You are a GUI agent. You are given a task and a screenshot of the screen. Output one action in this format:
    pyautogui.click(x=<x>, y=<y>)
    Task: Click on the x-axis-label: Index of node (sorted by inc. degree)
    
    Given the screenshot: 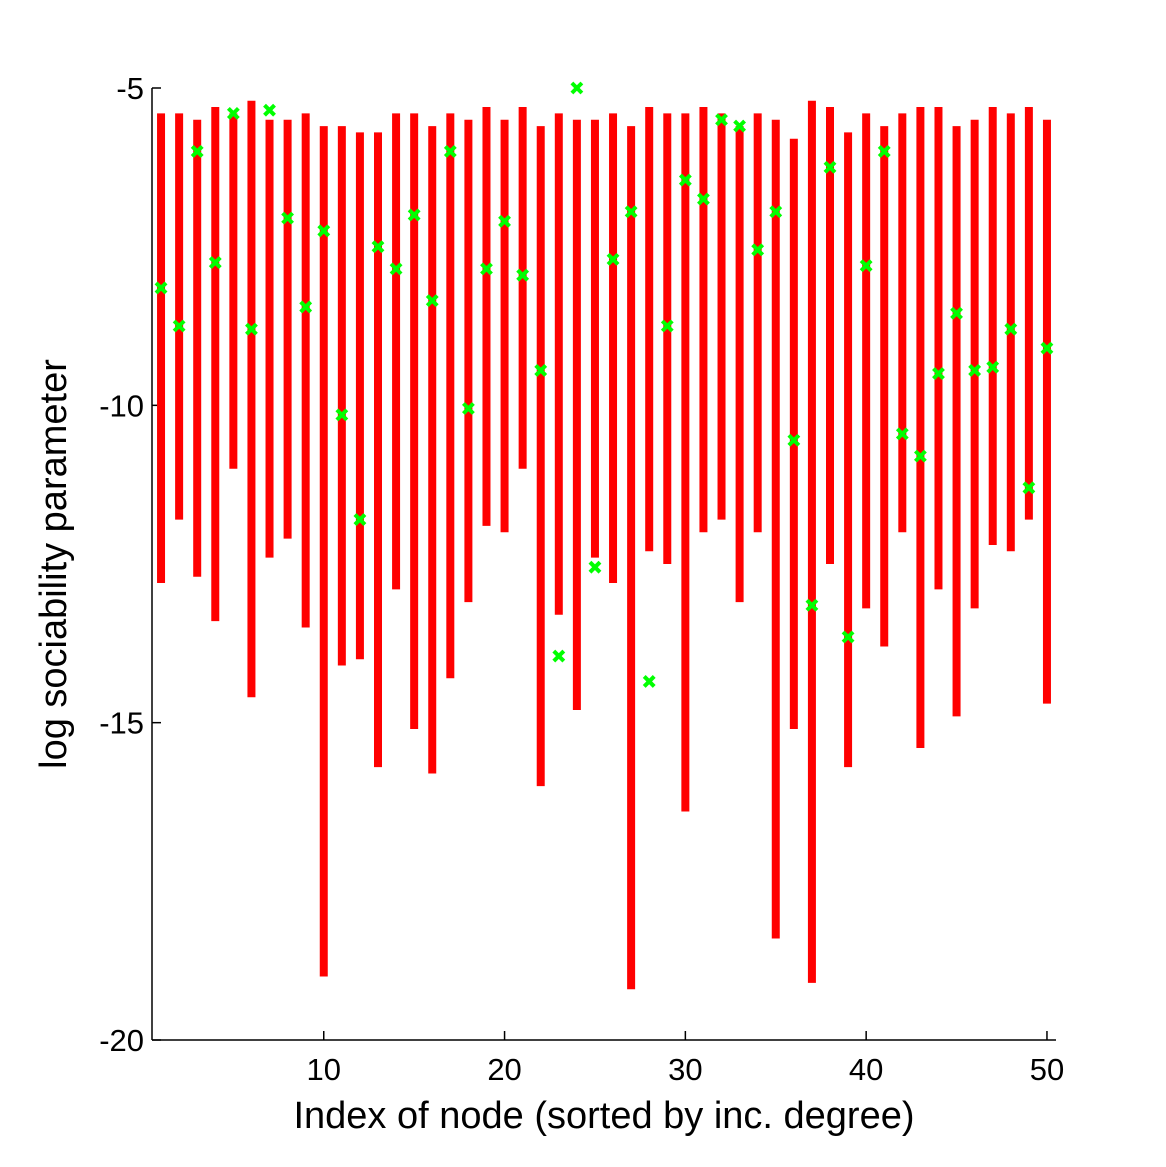 What is the action you would take?
    pyautogui.click(x=603, y=1116)
    